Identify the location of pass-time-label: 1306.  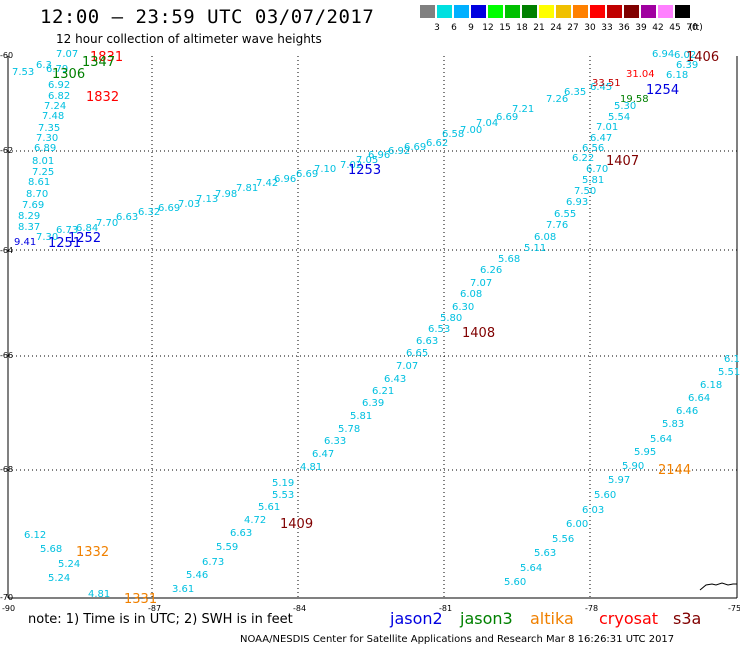
(68, 74).